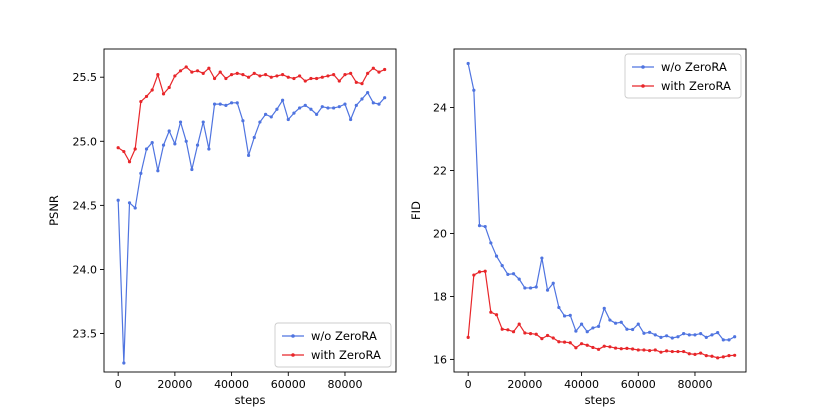 This screenshot has width=830, height=415. I want to click on psnr-x-tick-label: 40000, so click(231, 384).